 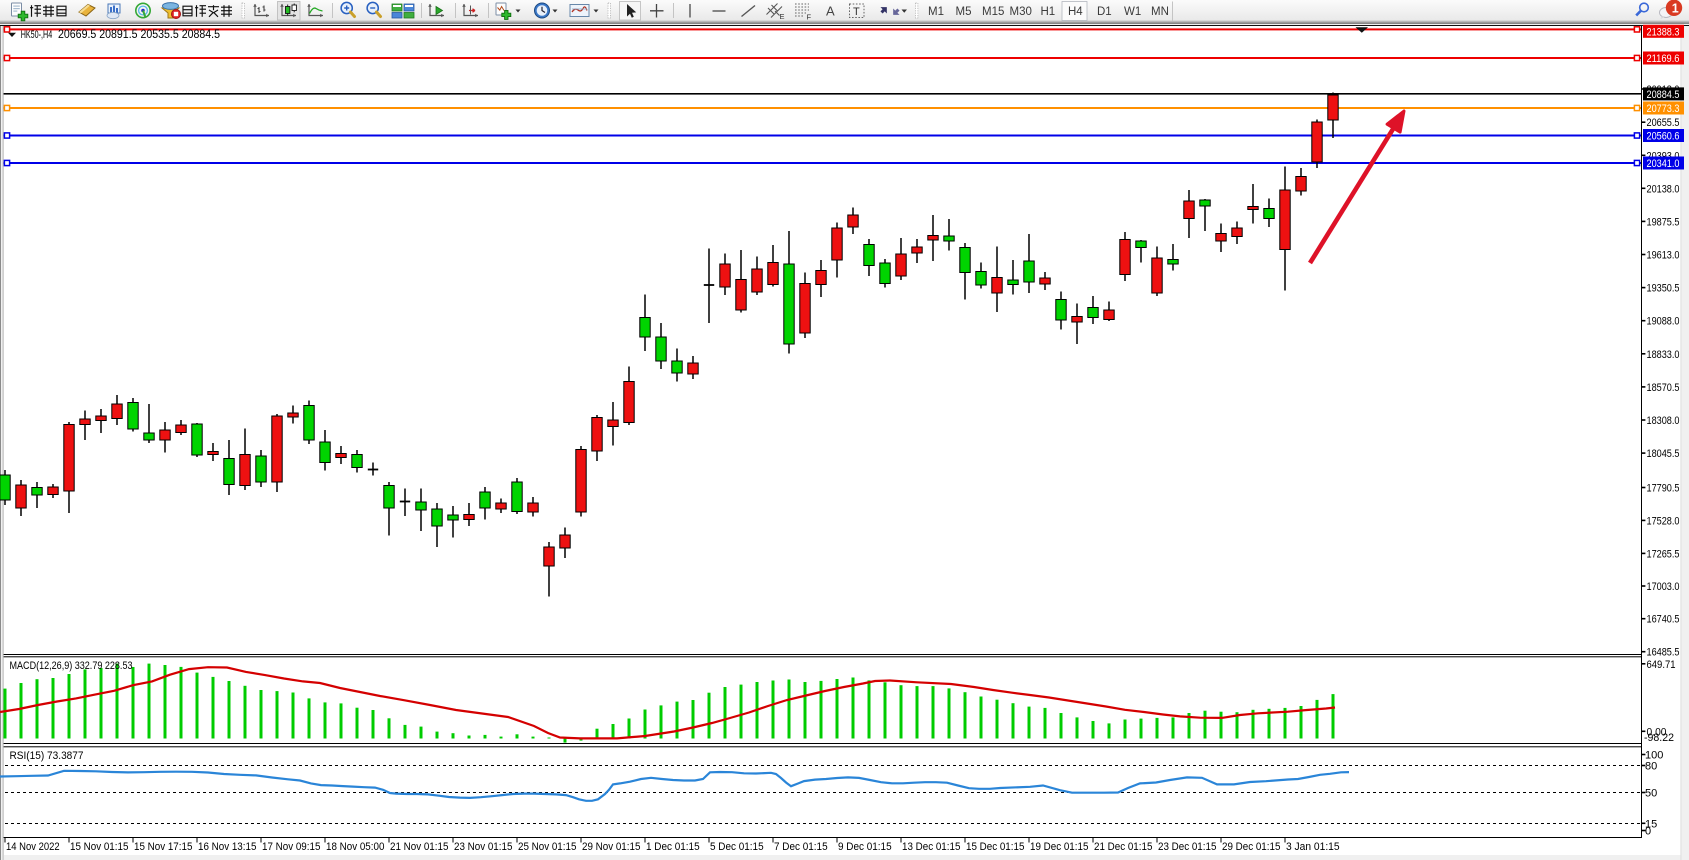 I want to click on svg-text: 80, so click(x=1651, y=767).